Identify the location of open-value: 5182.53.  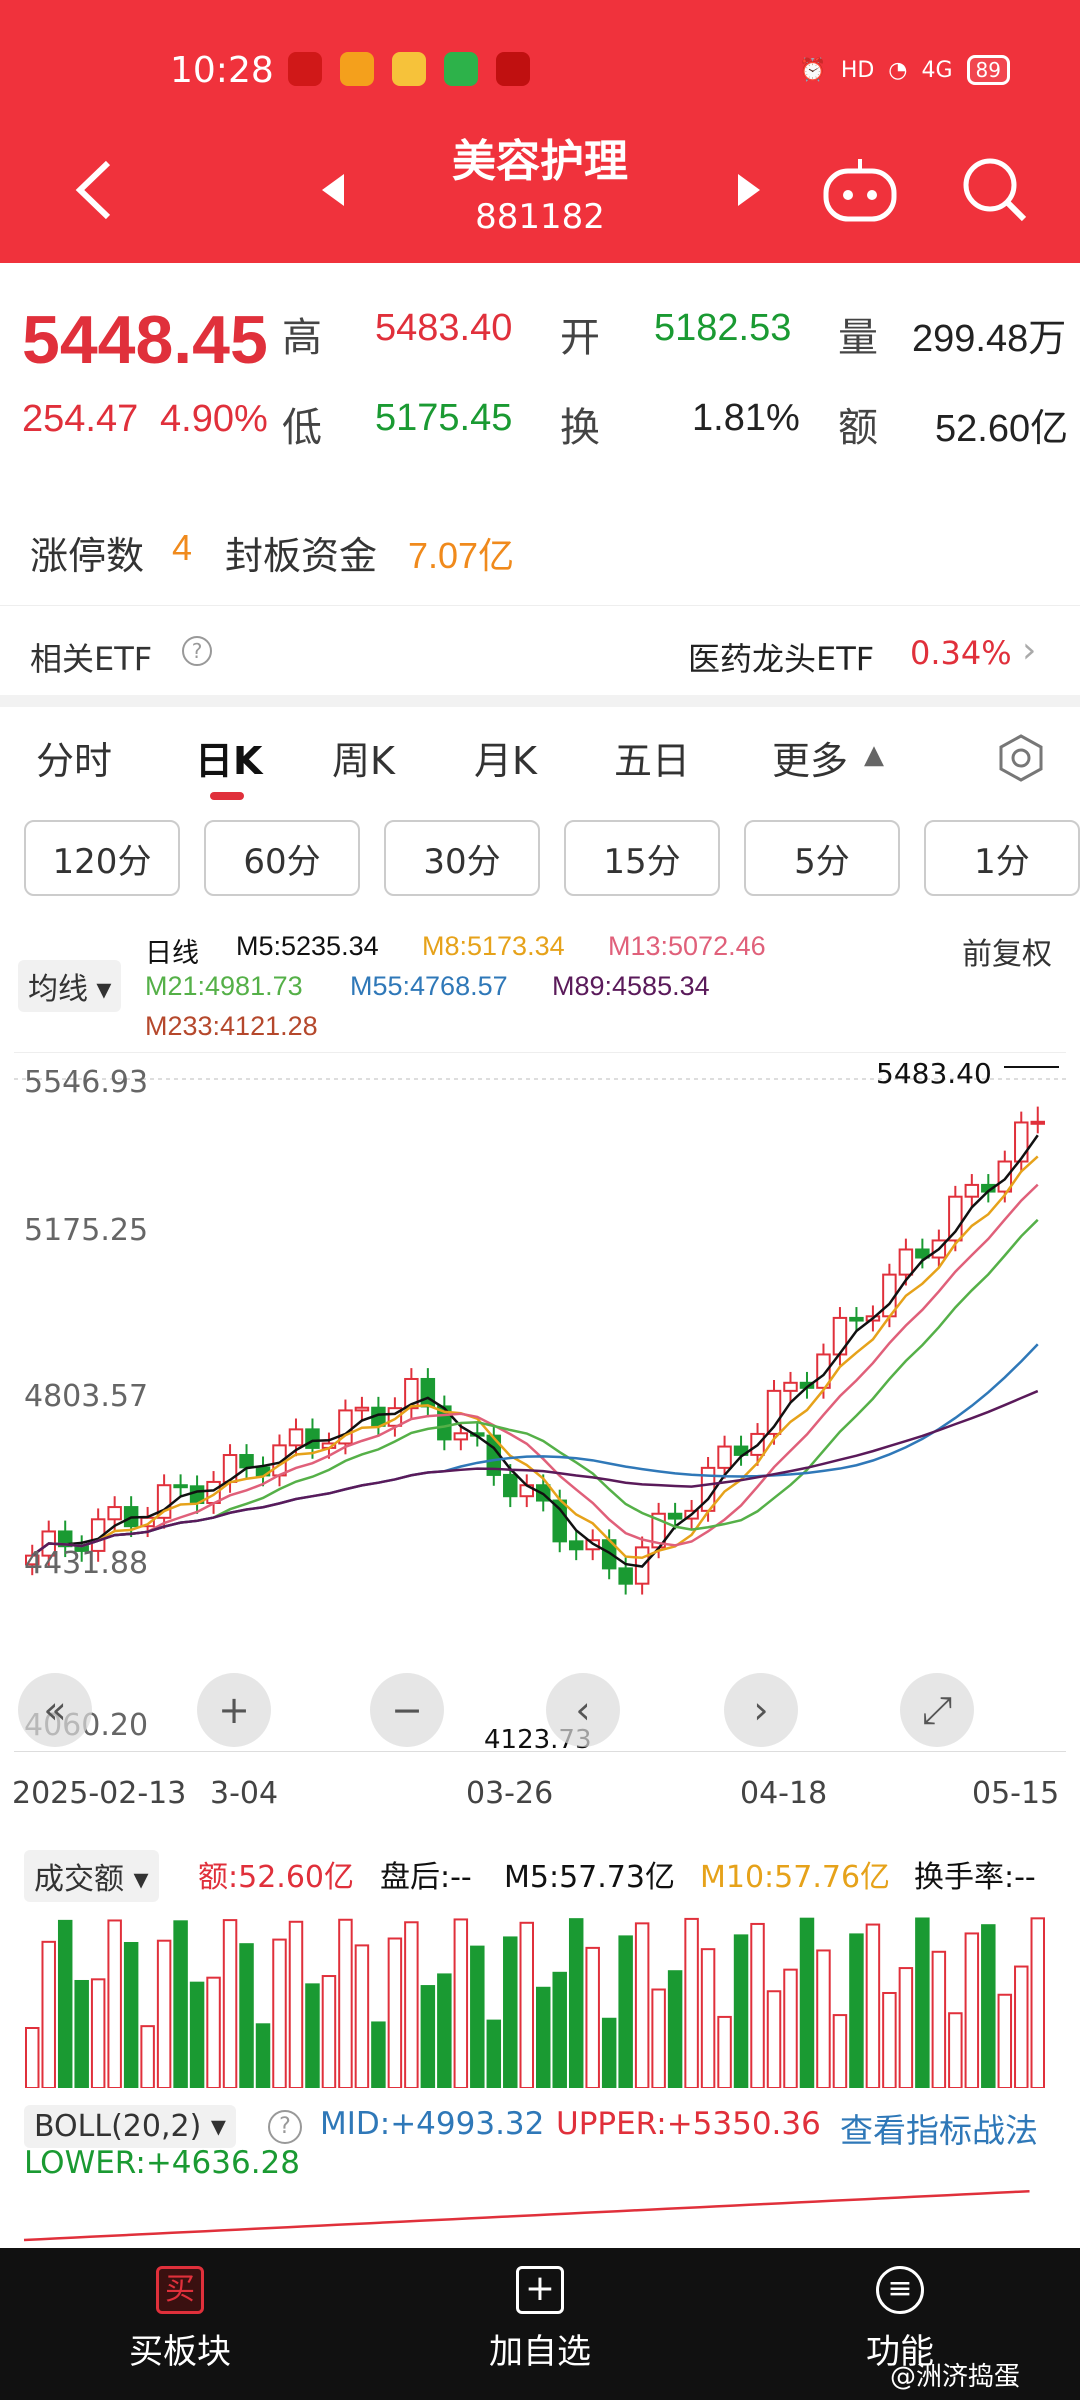
(723, 328).